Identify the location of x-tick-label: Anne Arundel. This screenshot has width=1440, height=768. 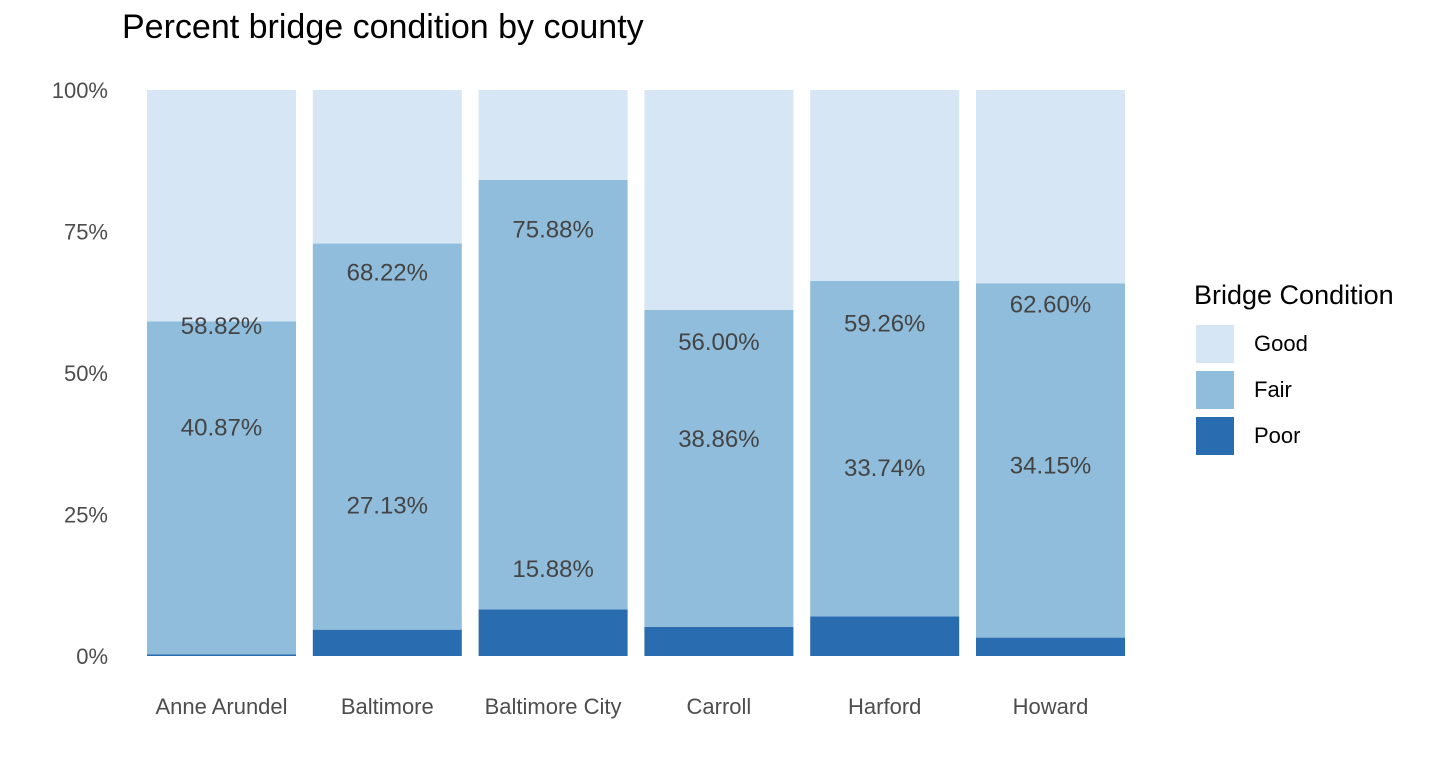
(221, 706).